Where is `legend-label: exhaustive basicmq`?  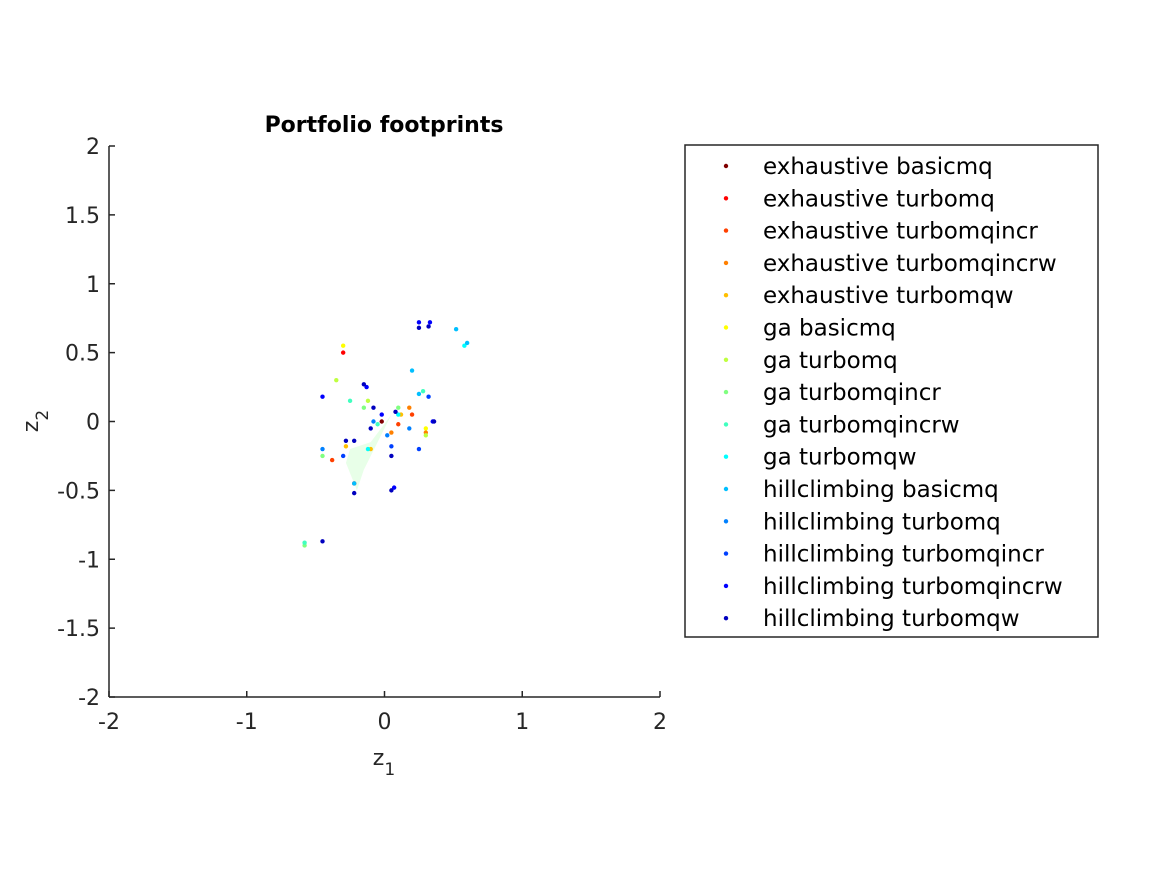
legend-label: exhaustive basicmq is located at coordinates (878, 167).